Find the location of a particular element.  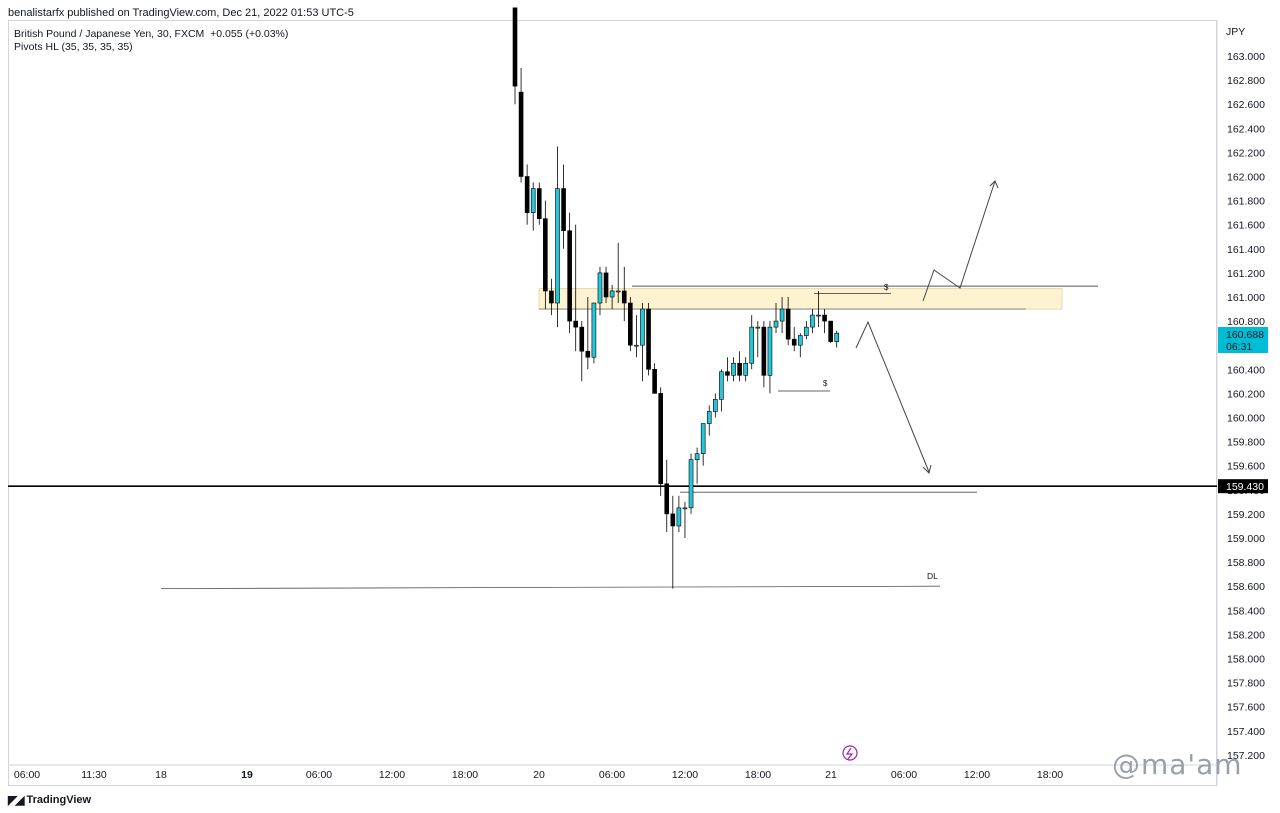

y-tick-label: 162.400 is located at coordinates (1246, 129).